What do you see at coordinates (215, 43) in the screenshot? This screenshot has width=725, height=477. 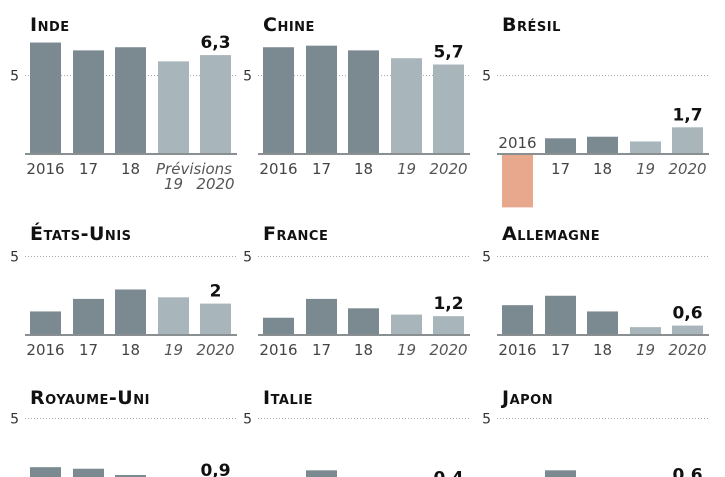 I see `value-label-2020: 6,3` at bounding box center [215, 43].